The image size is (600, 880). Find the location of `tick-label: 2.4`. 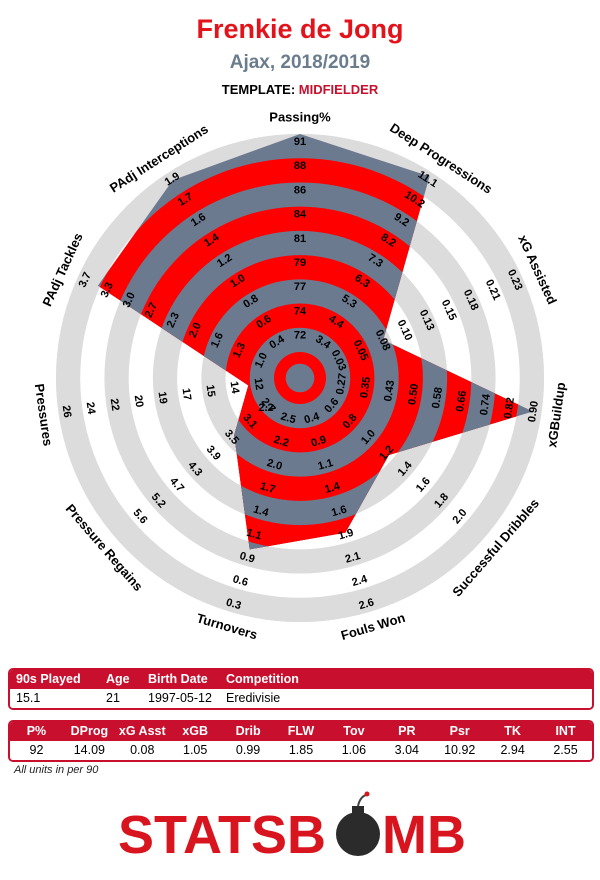

tick-label: 2.4 is located at coordinates (360, 581).